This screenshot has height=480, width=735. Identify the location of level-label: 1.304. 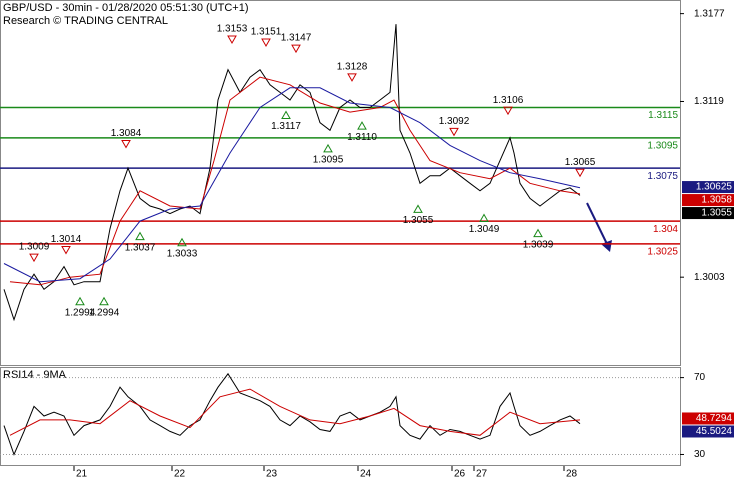
(665, 229).